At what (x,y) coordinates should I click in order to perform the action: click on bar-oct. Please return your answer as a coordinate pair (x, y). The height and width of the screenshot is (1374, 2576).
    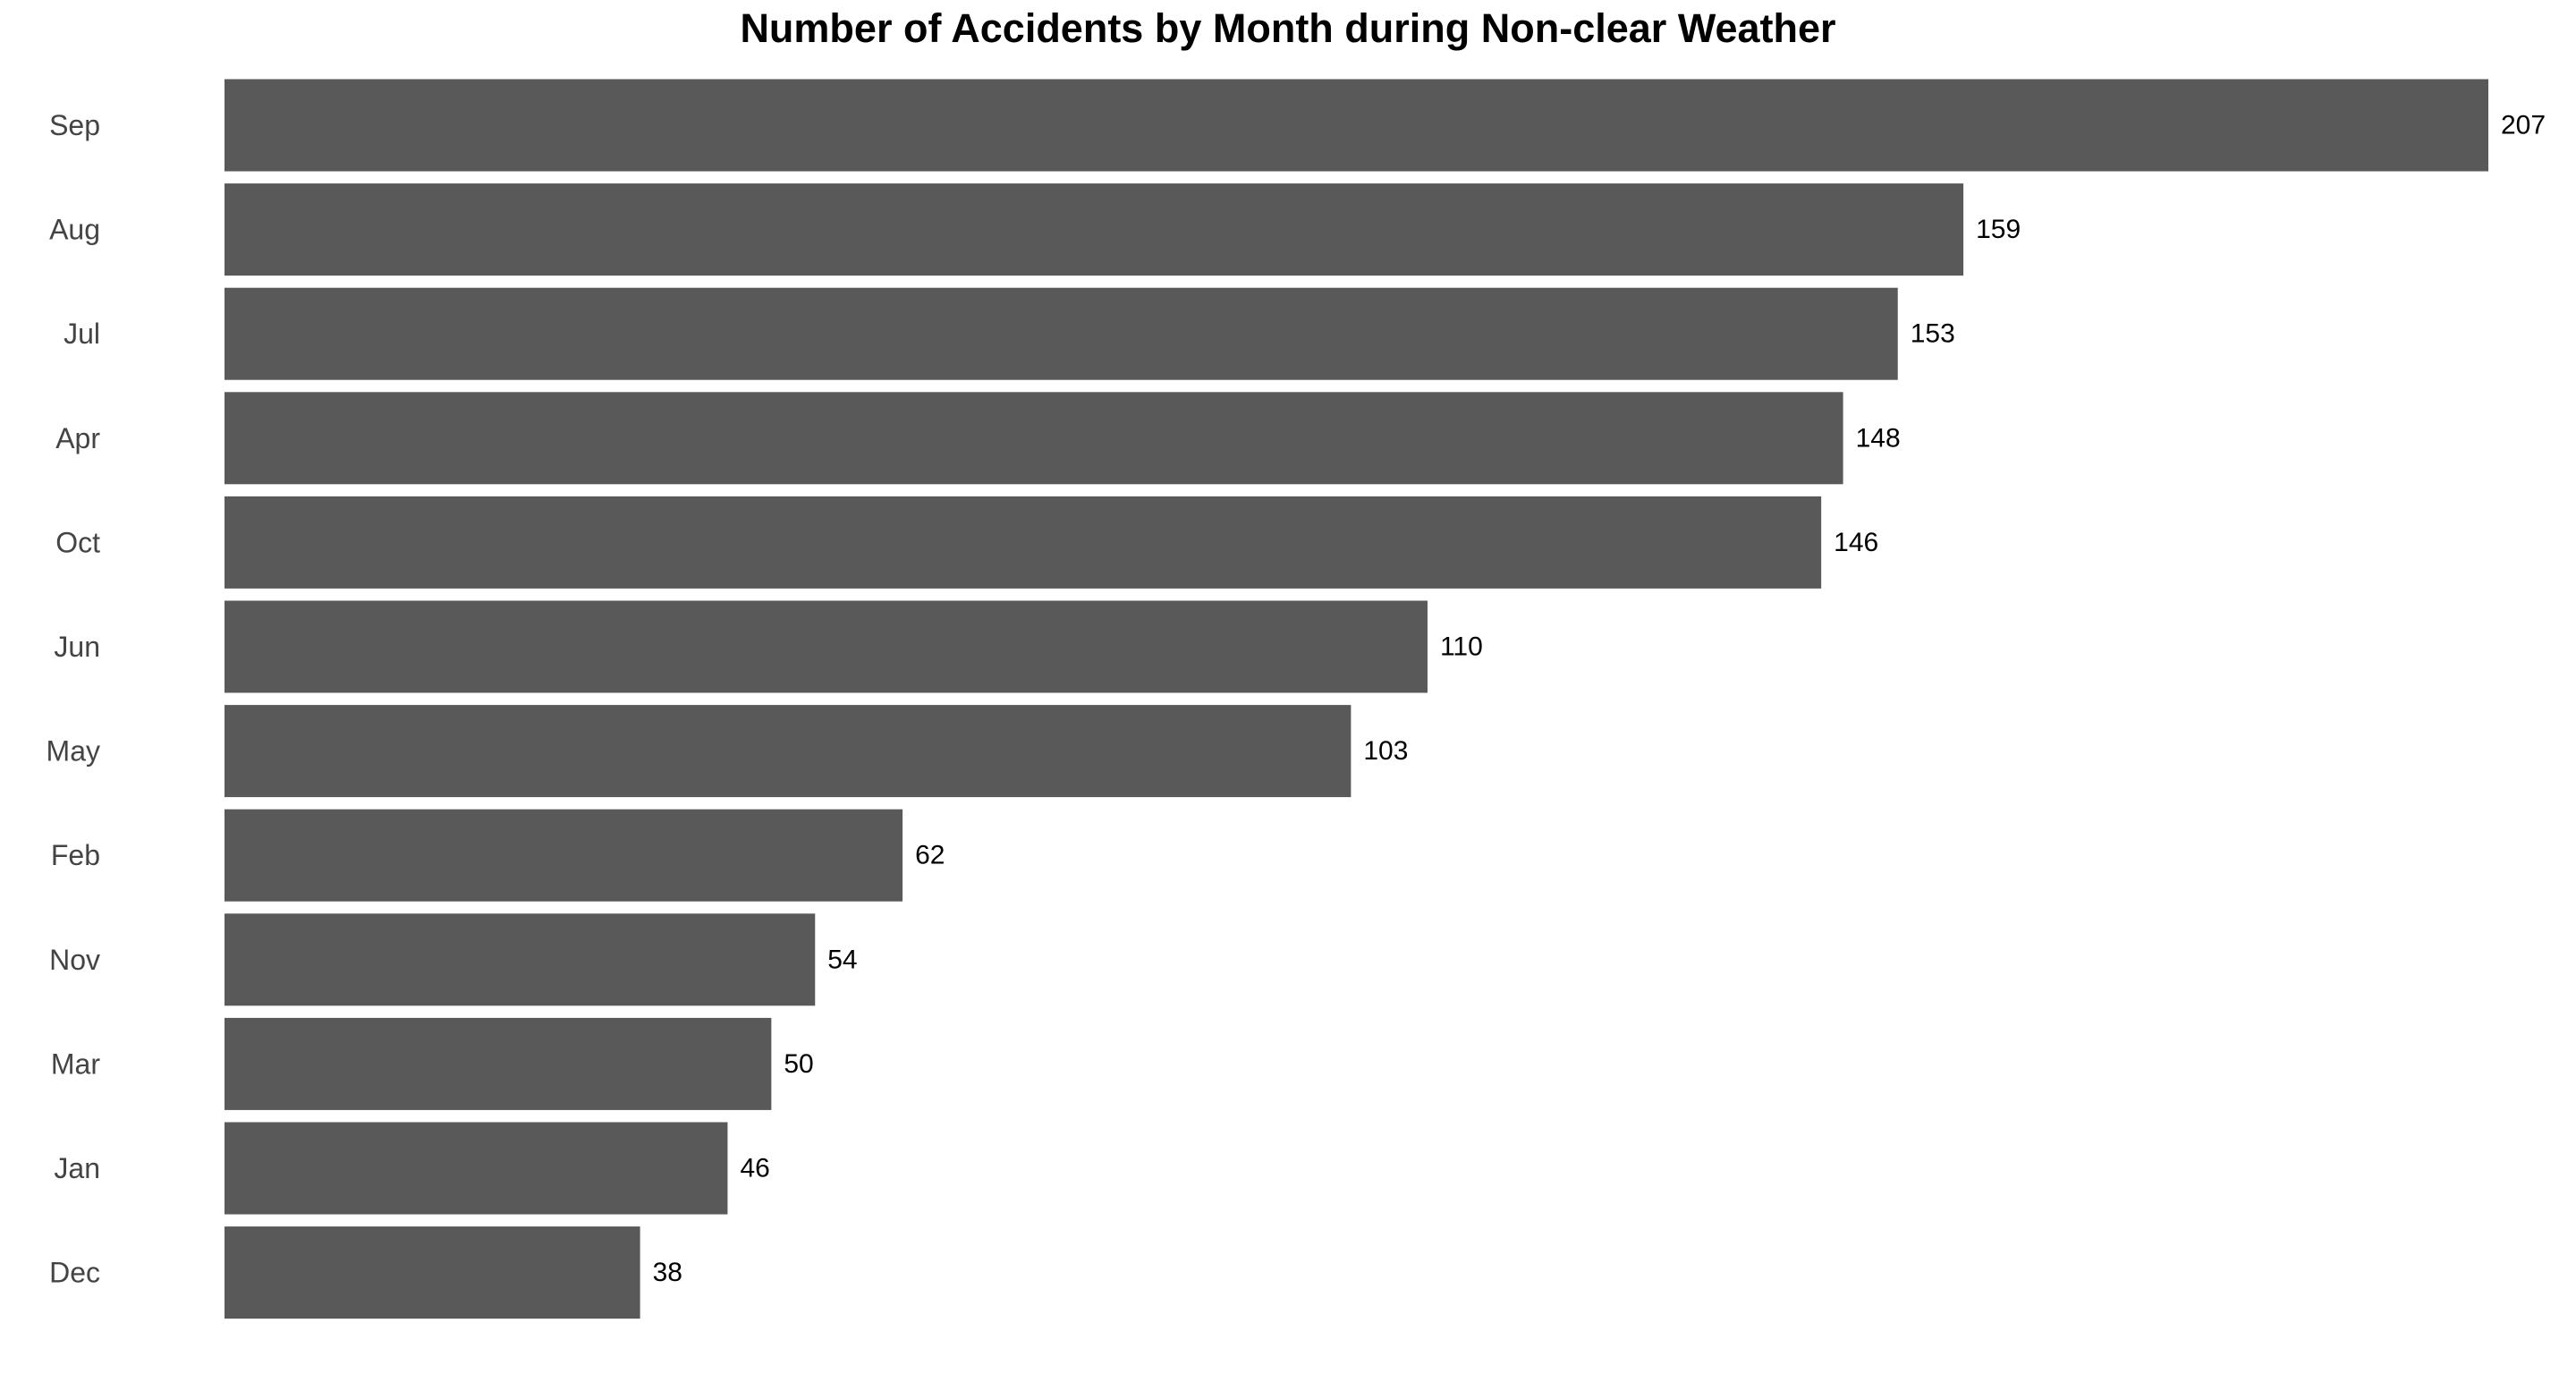
    Looking at the image, I should click on (1023, 542).